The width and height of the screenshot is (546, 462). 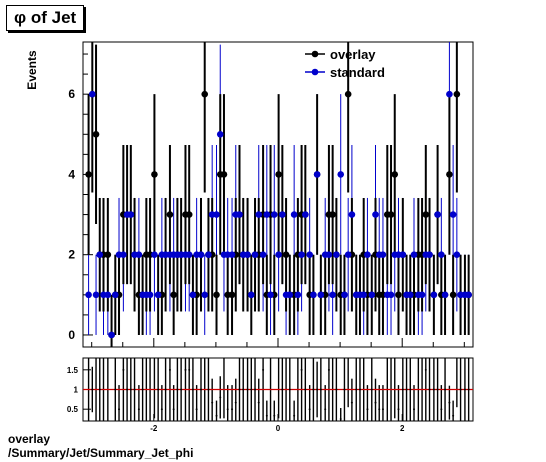 I want to click on legend: overlay standard, so click(x=345, y=63).